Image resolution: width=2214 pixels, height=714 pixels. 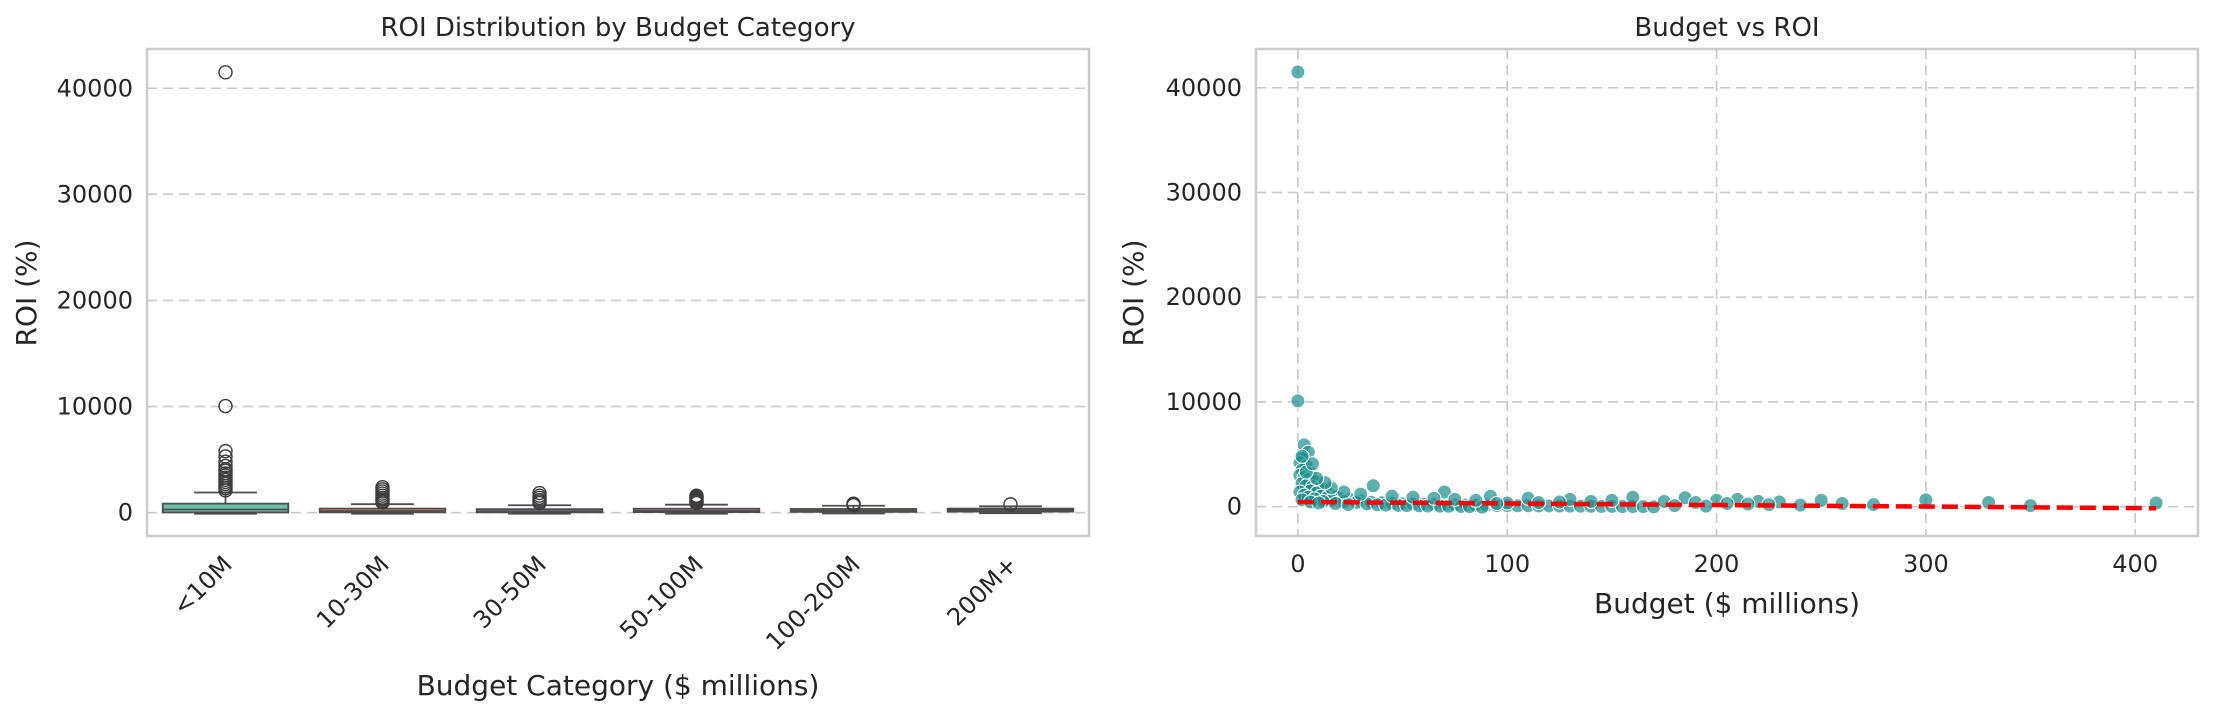 I want to click on scatter-panel-y-ticks: 0 10000 20000 30000 40000, so click(x=1204, y=297).